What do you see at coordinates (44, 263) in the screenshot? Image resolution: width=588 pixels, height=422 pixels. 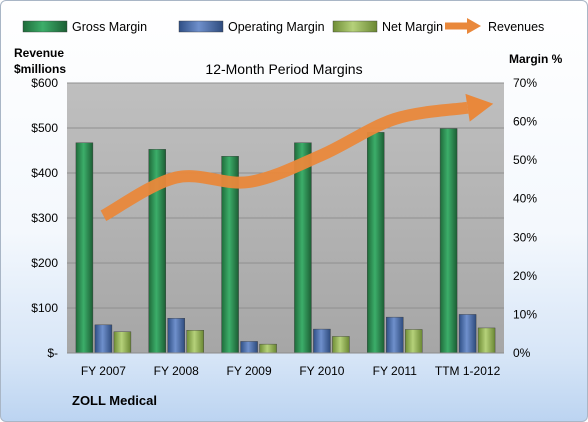 I see `left-tick-label: $200` at bounding box center [44, 263].